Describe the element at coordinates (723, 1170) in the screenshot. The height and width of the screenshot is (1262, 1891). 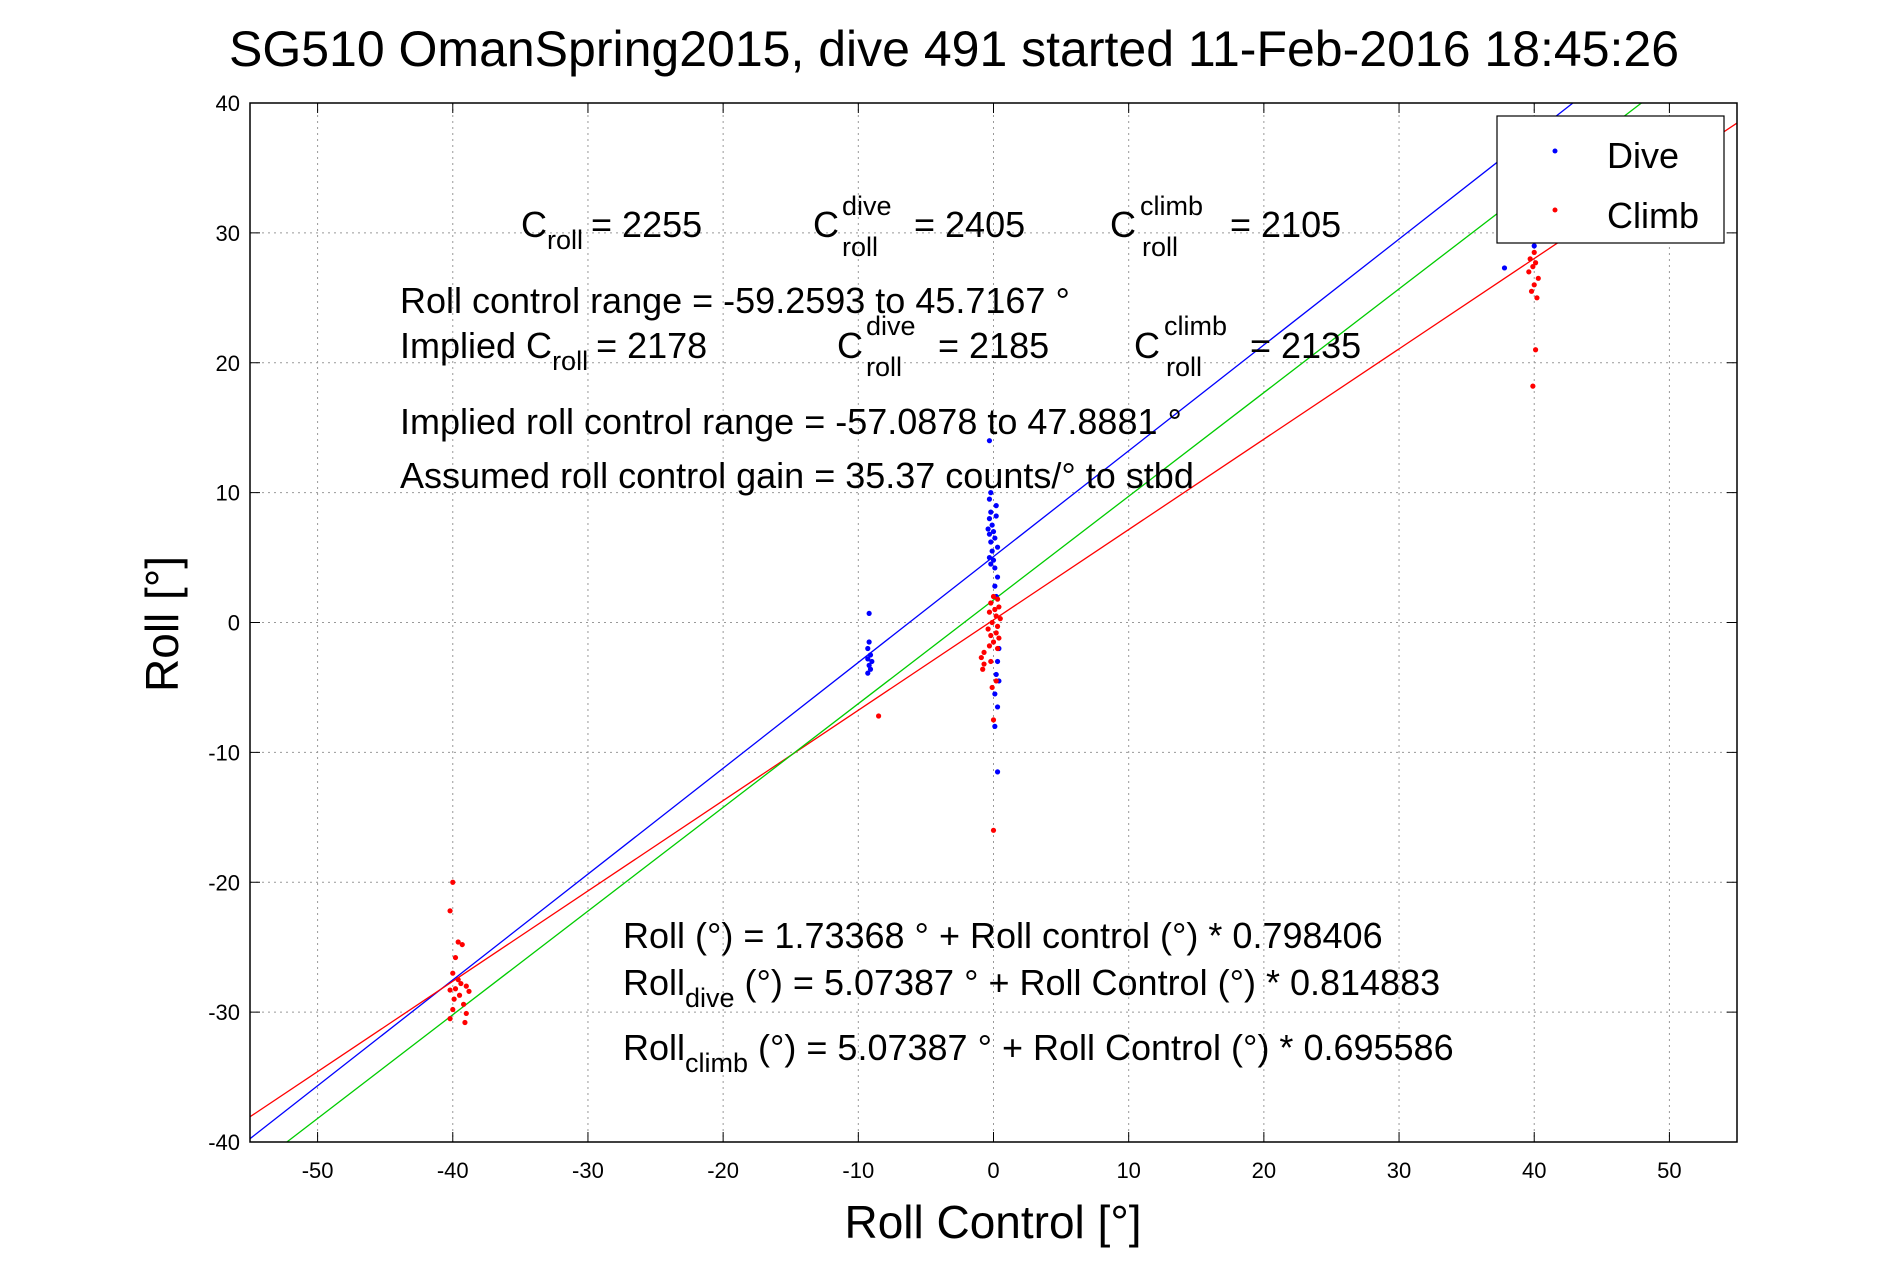
I see `x-tick-label: -20` at that location.